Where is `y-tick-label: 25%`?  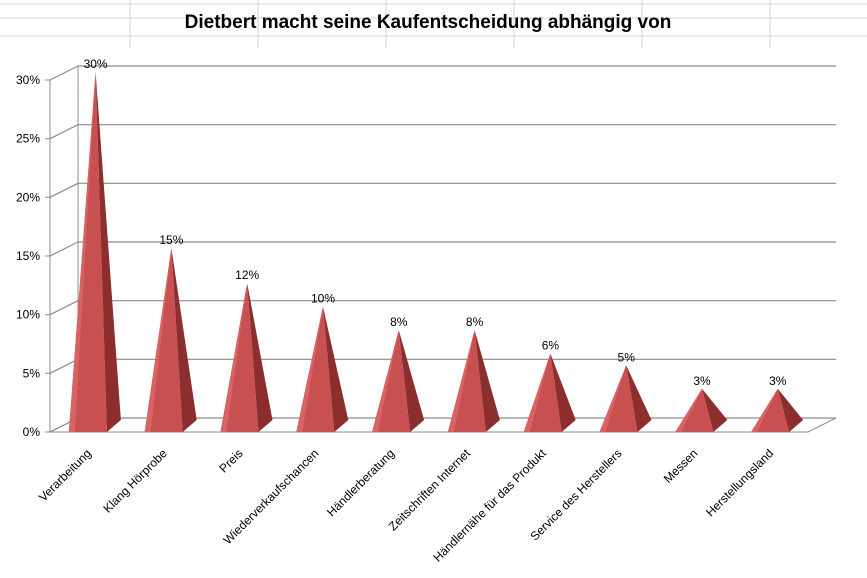 y-tick-label: 25% is located at coordinates (28, 139).